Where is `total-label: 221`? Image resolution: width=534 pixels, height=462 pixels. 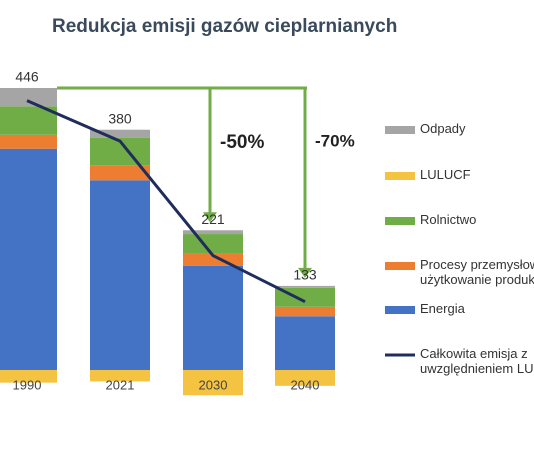
total-label: 221 is located at coordinates (213, 219).